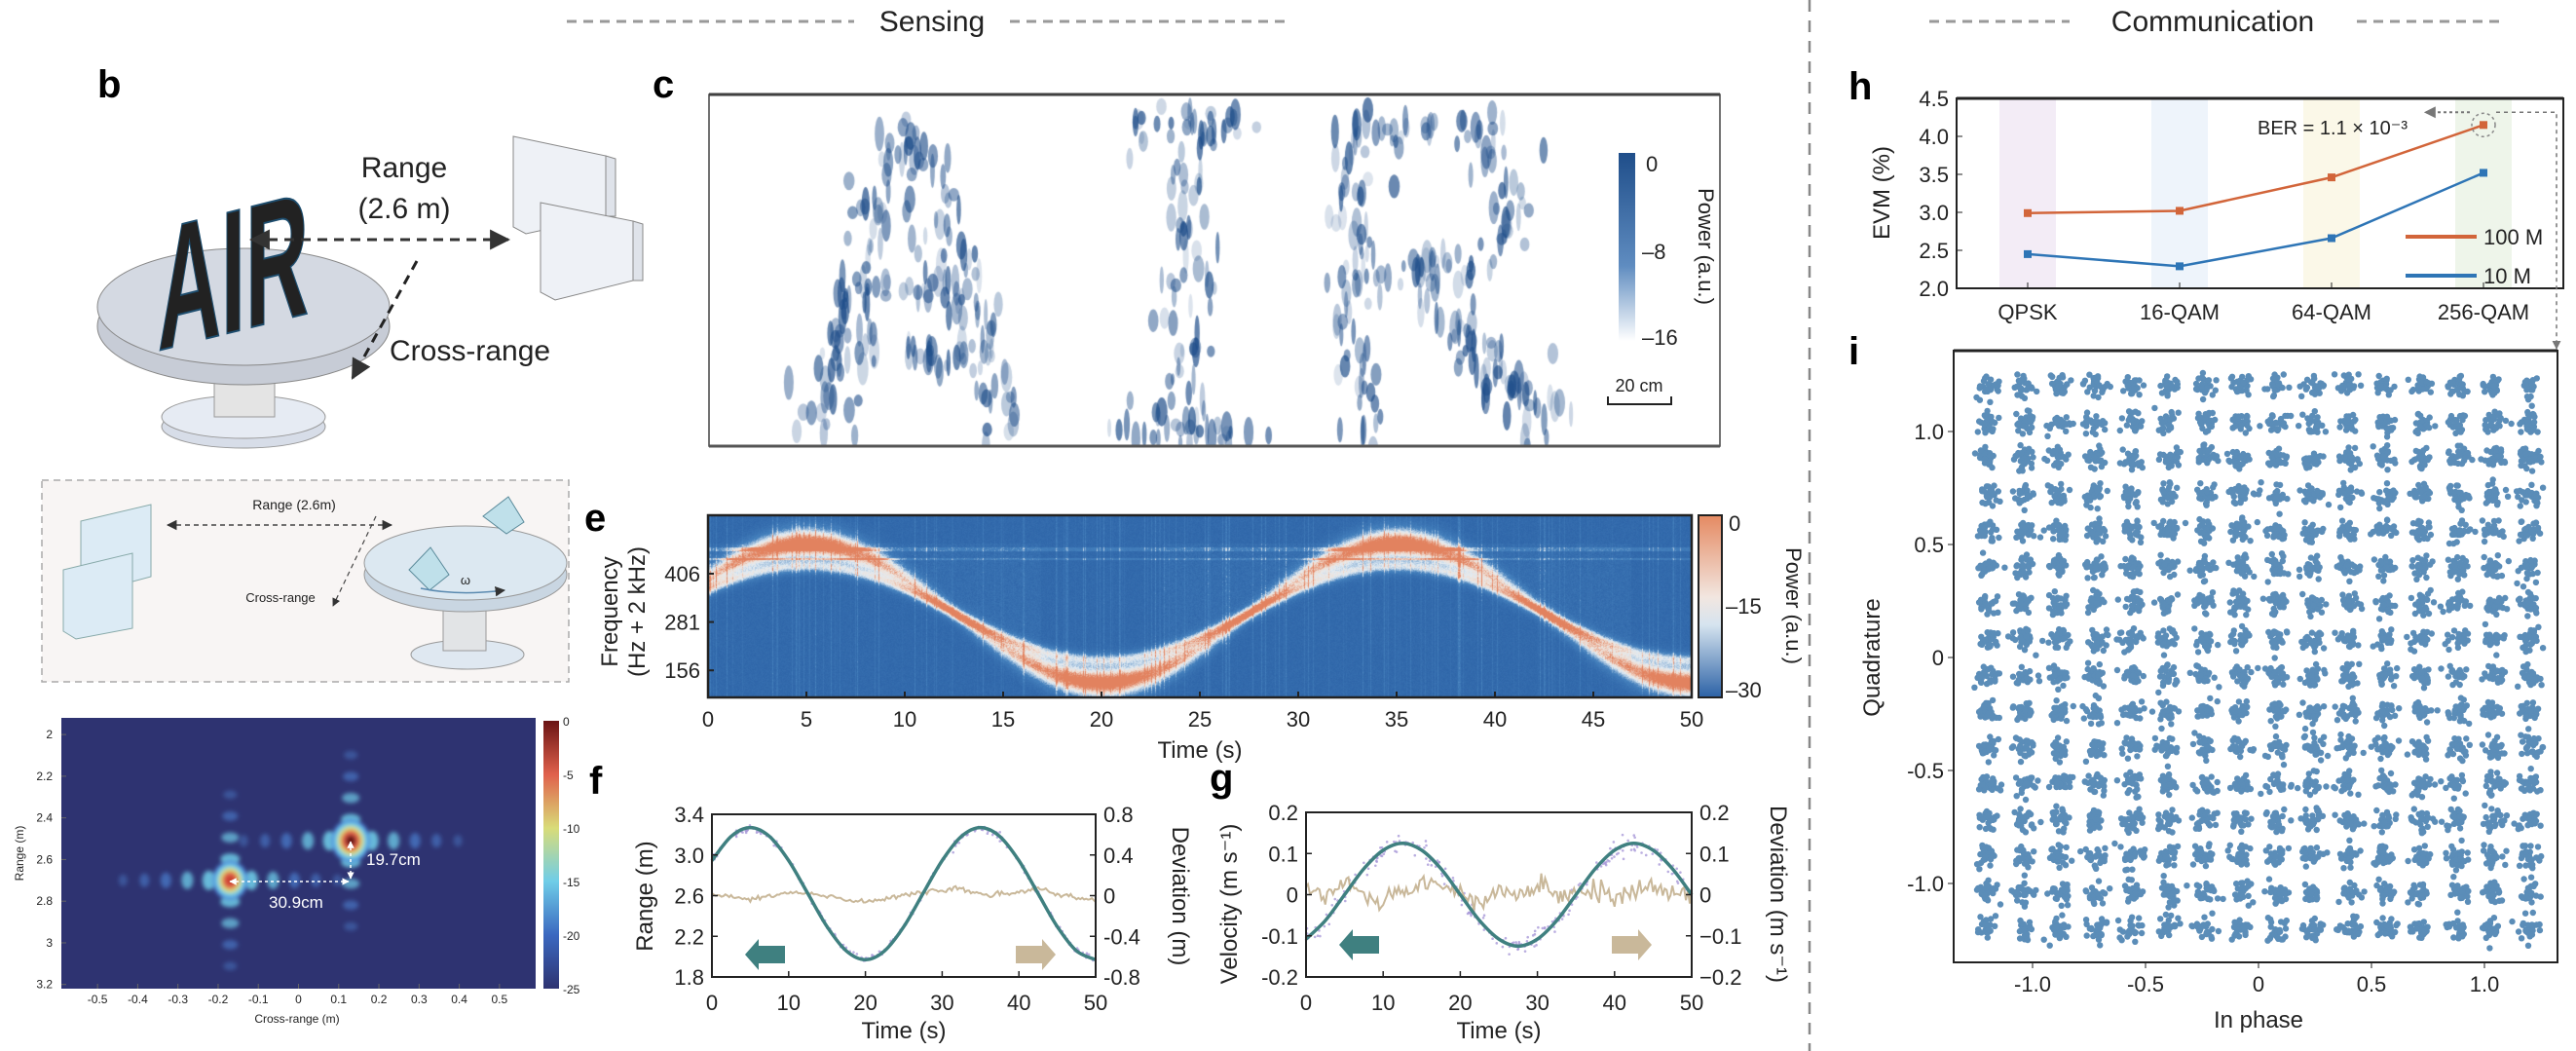  What do you see at coordinates (1934, 251) in the screenshot?
I see `y-tick-label: 2.5` at bounding box center [1934, 251].